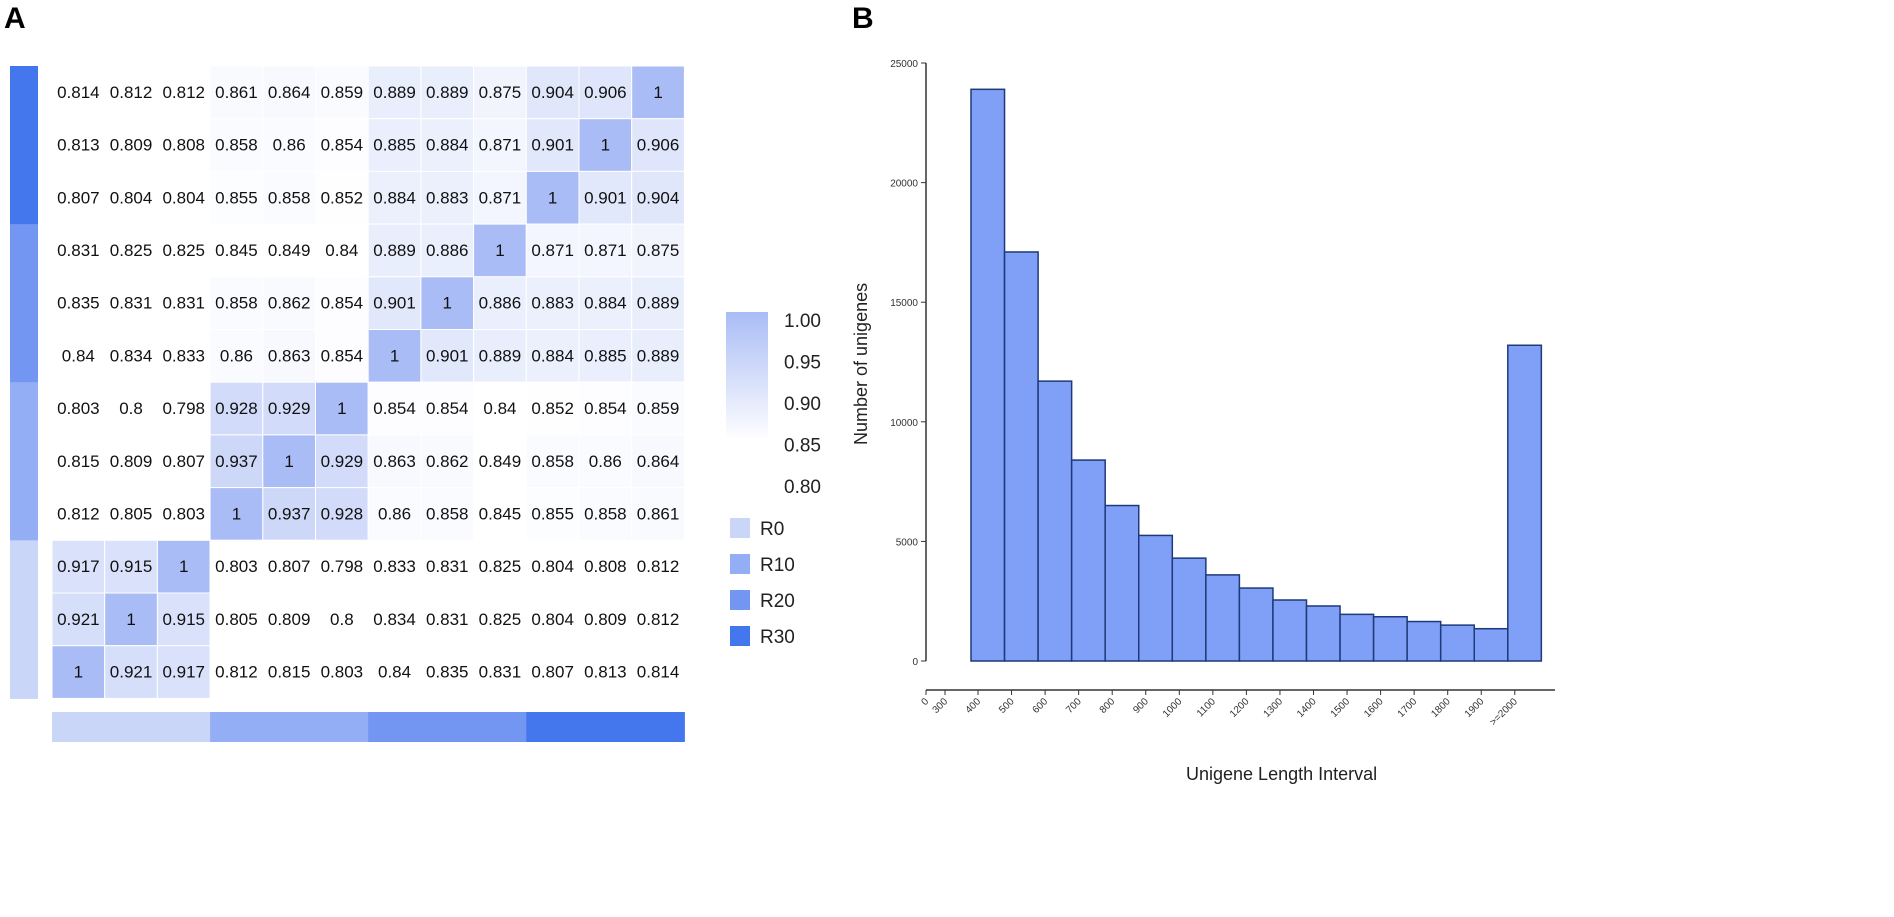 The width and height of the screenshot is (1894, 917). Describe the element at coordinates (658, 672) in the screenshot. I see `cell-value: 0.814` at that location.